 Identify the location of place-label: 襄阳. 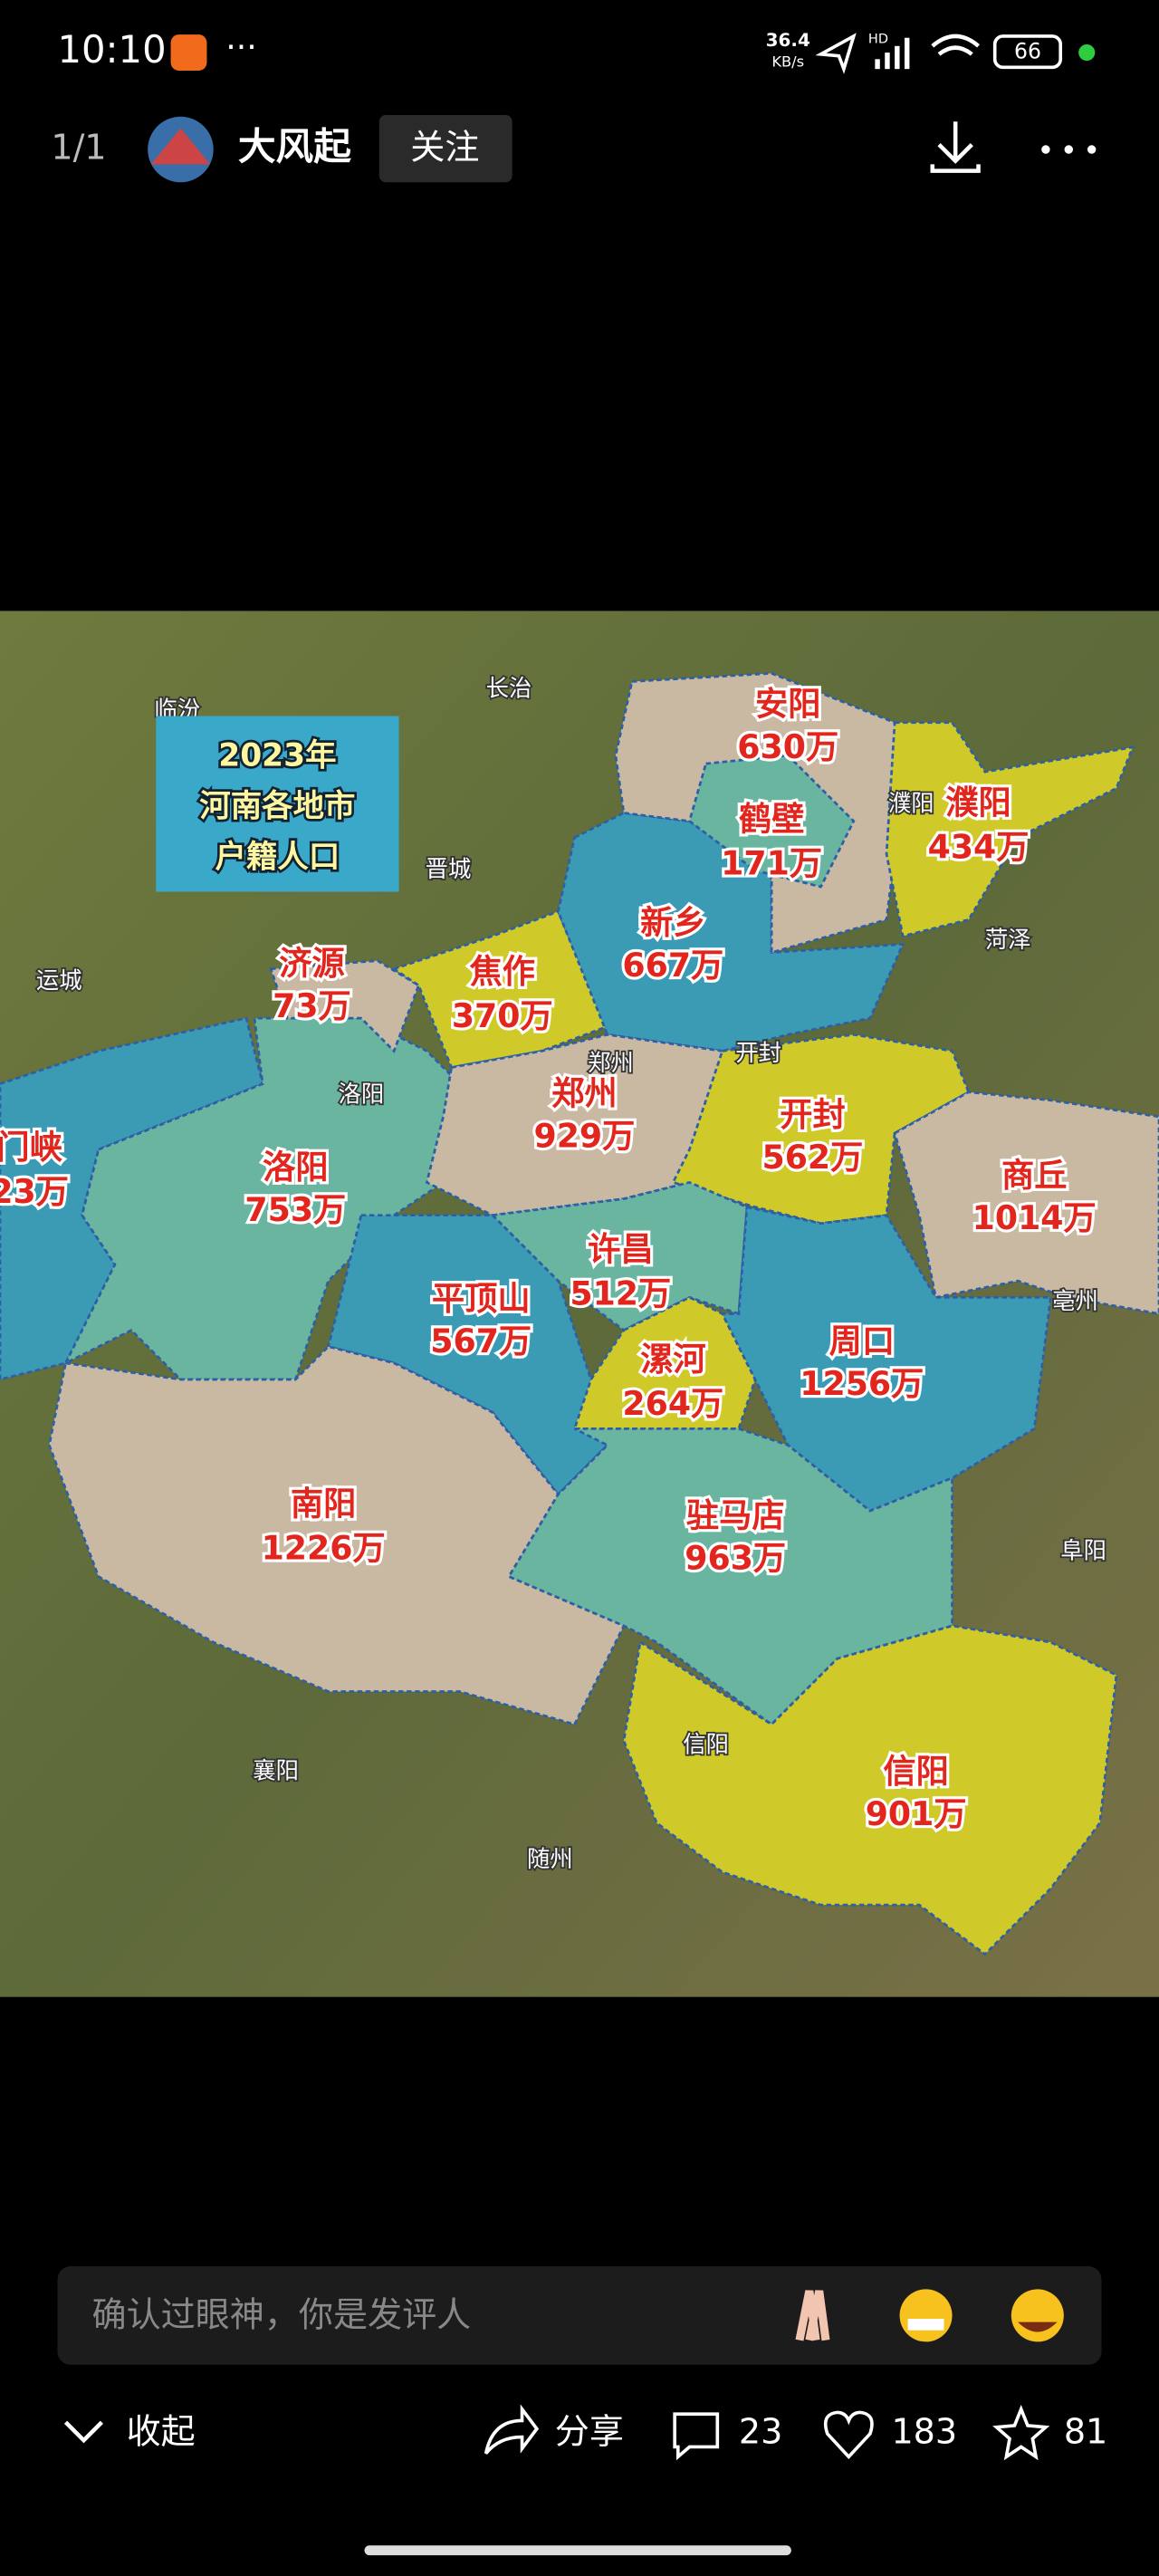
(276, 1769).